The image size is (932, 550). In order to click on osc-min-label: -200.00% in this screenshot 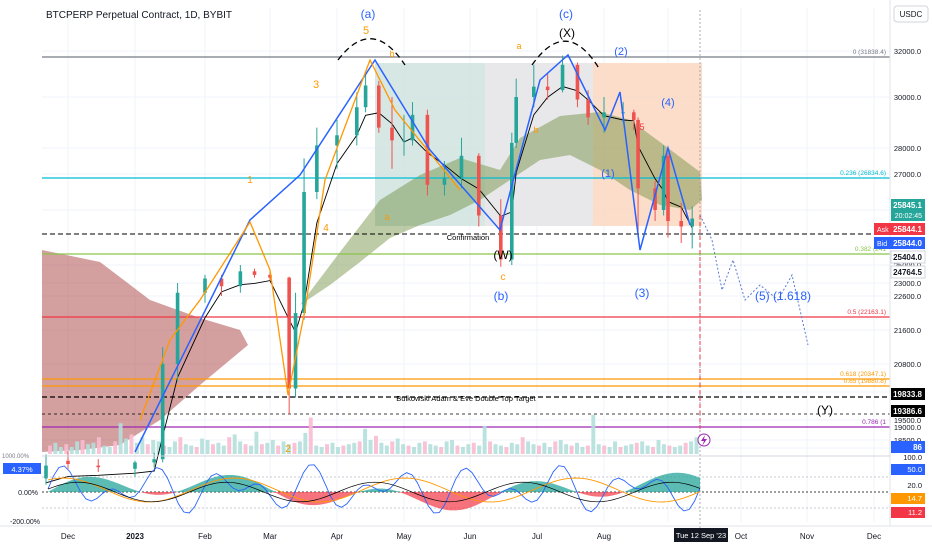, I will do `click(25, 522)`.